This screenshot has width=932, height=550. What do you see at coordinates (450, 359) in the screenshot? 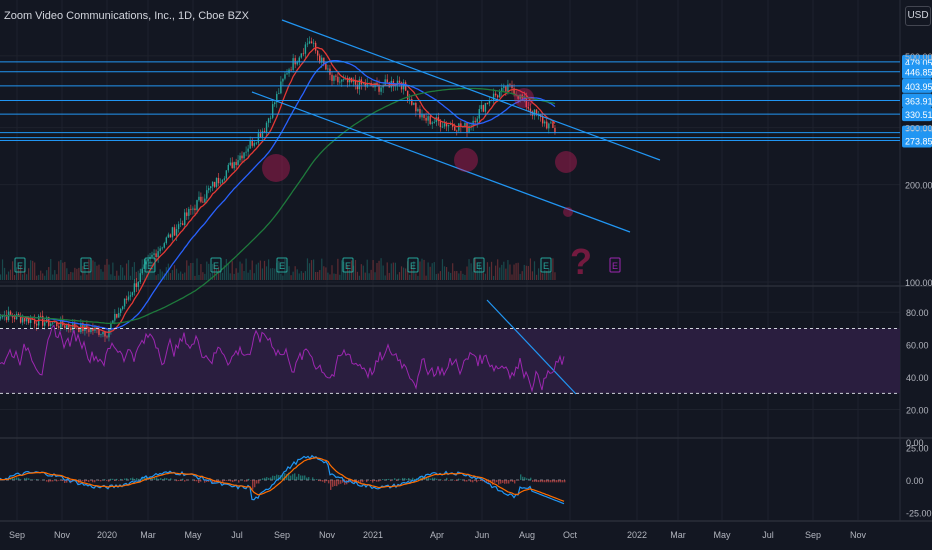
I see `rsi-pane` at bounding box center [450, 359].